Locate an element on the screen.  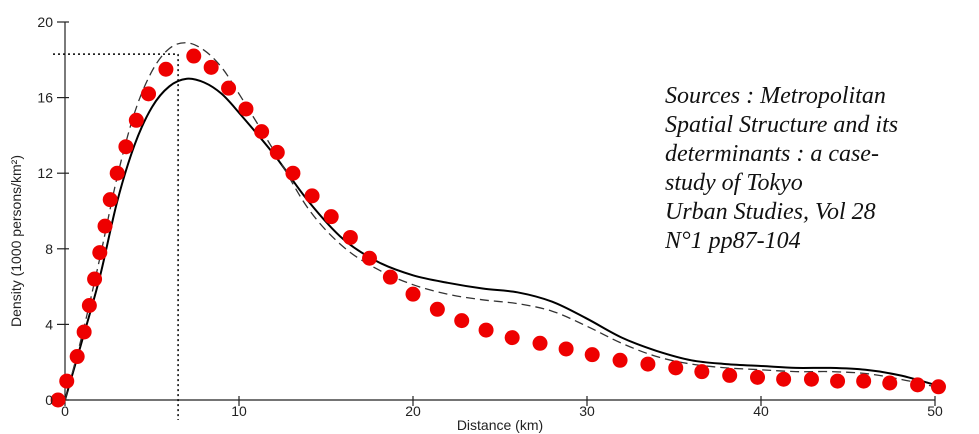
source-line: study of Tokyo is located at coordinates (734, 183).